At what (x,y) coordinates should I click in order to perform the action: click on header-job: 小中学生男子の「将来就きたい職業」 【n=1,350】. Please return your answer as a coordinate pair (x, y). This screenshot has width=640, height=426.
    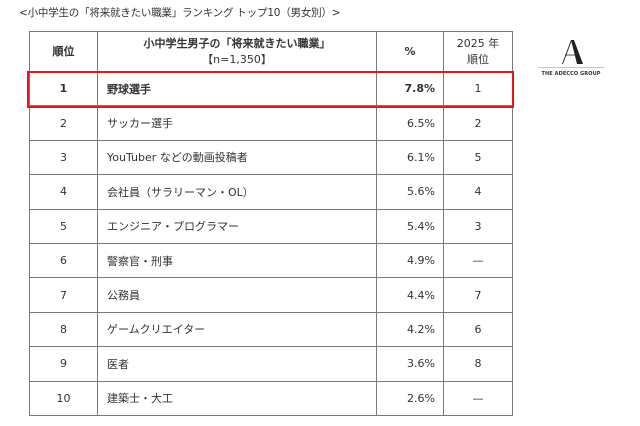
    Looking at the image, I should click on (237, 51).